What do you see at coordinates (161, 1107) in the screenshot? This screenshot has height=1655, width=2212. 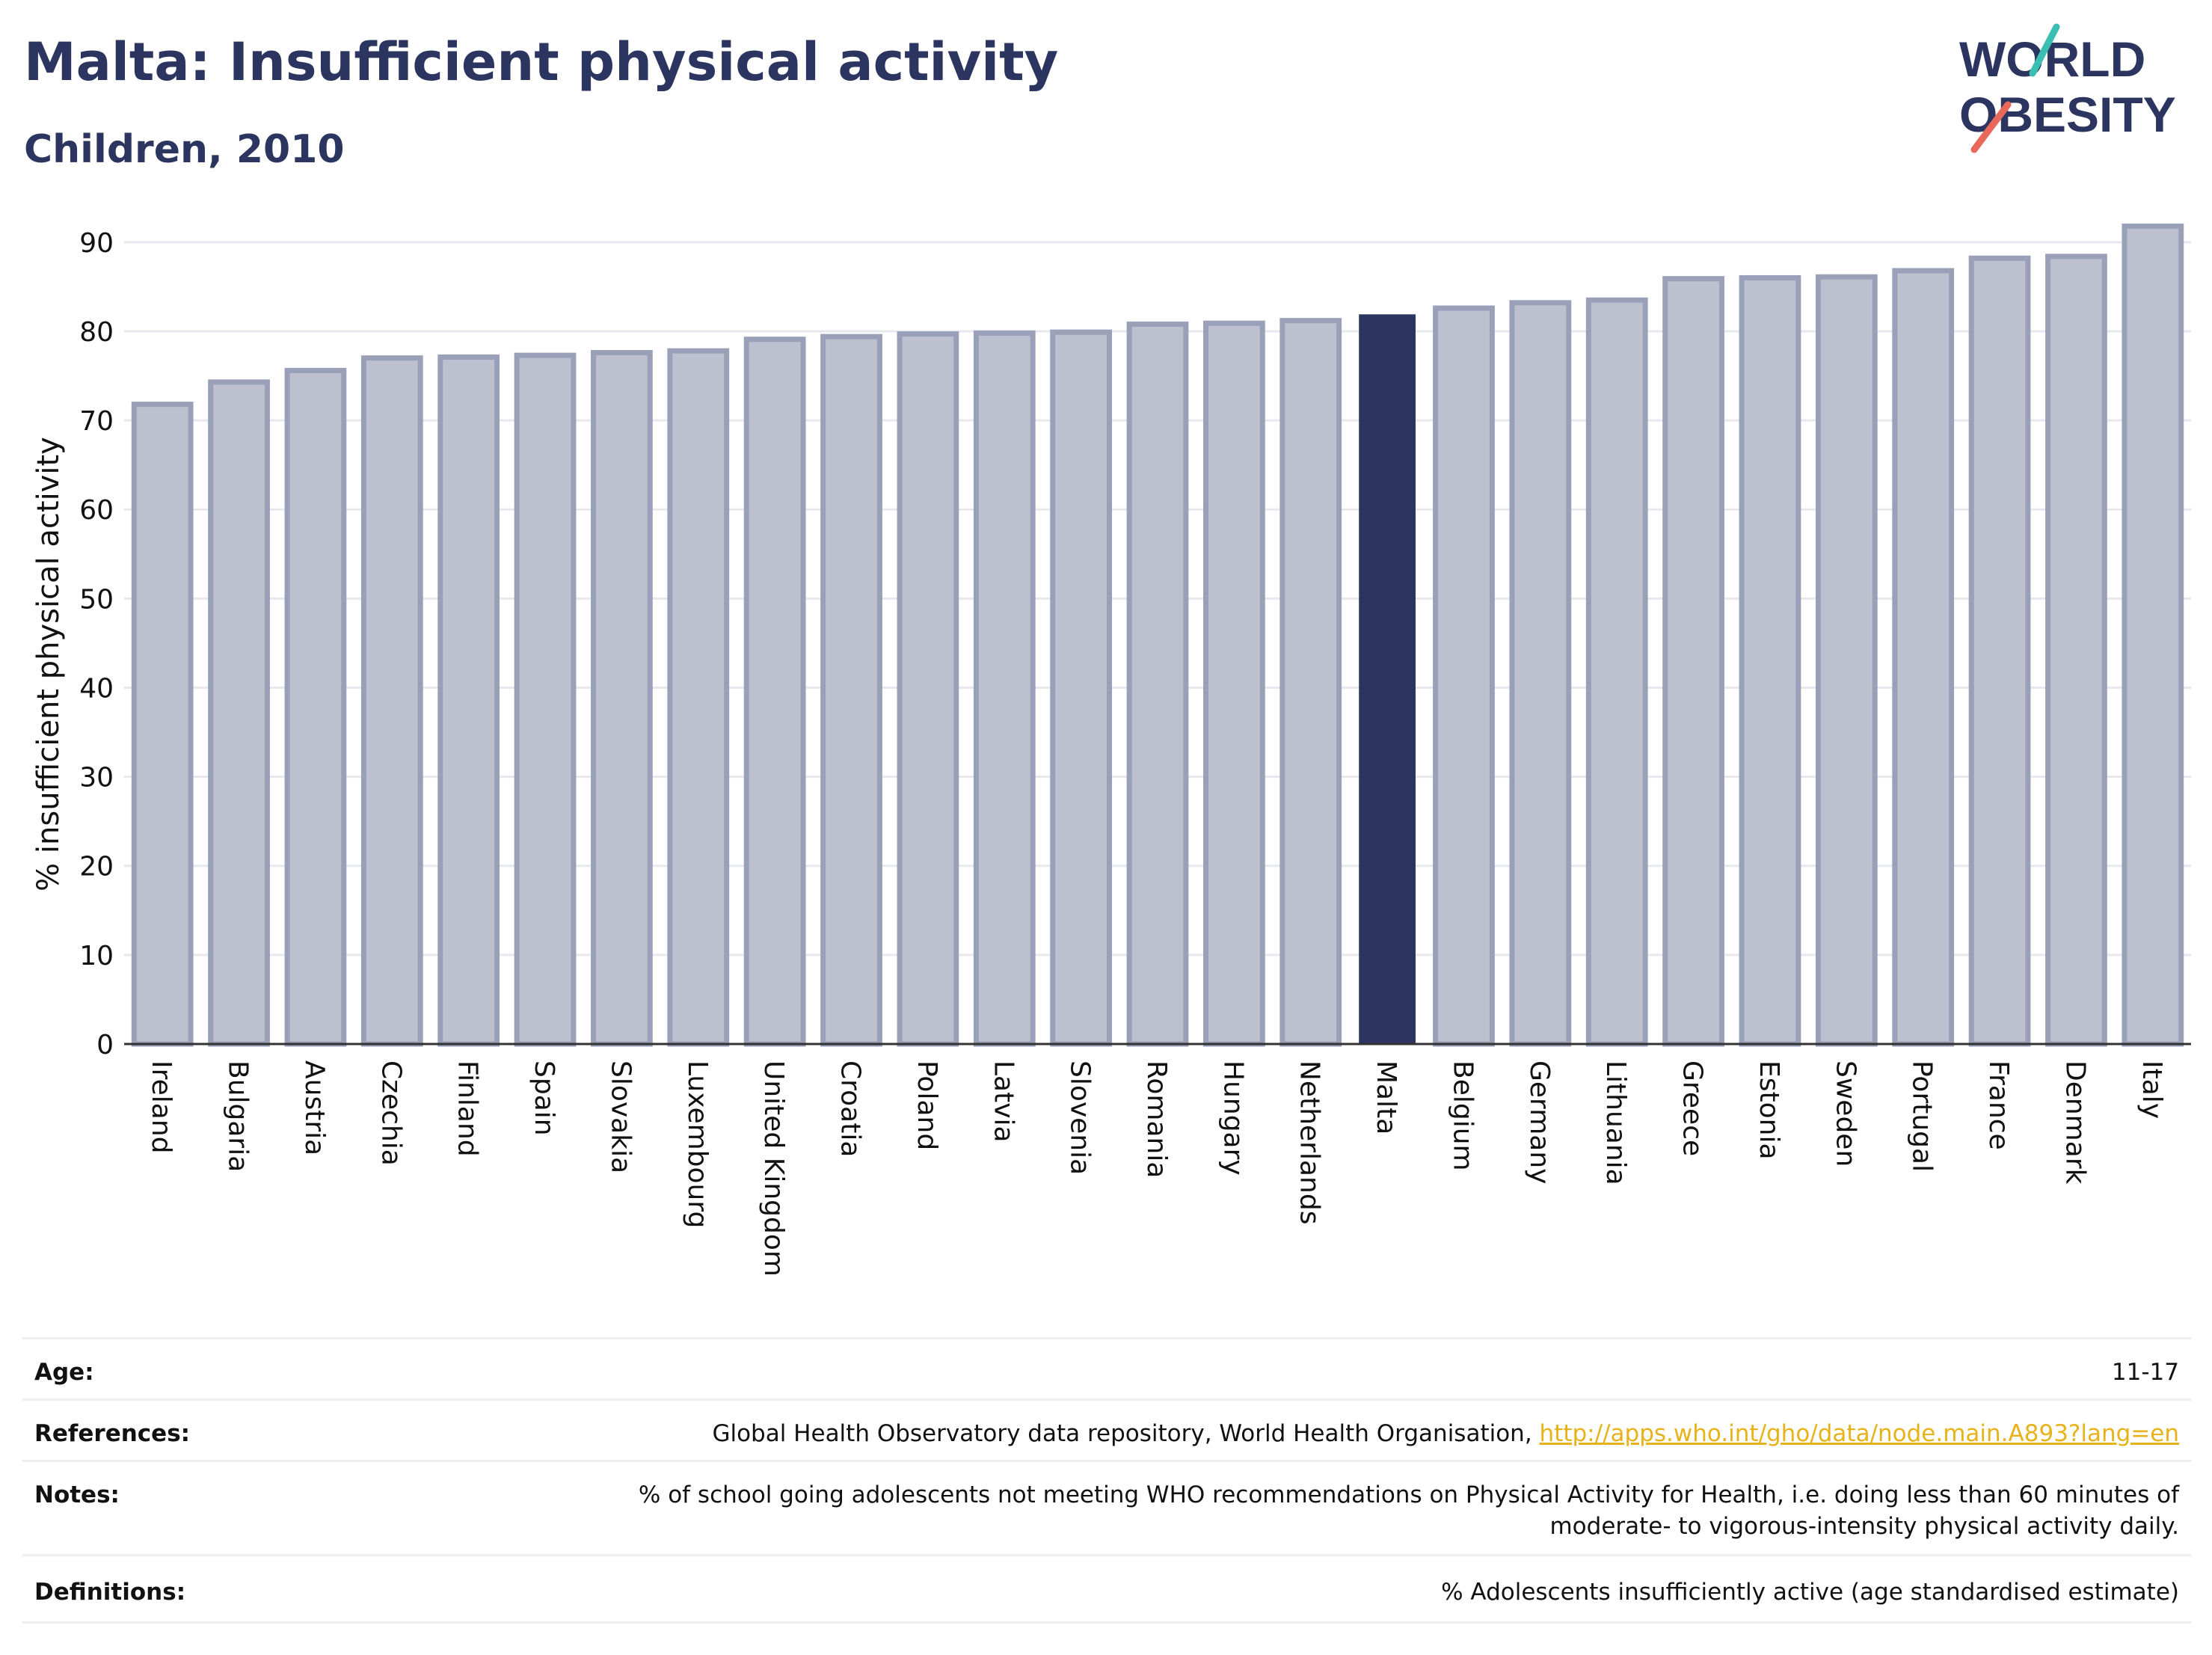 I see `x-tick-label: Ireland` at bounding box center [161, 1107].